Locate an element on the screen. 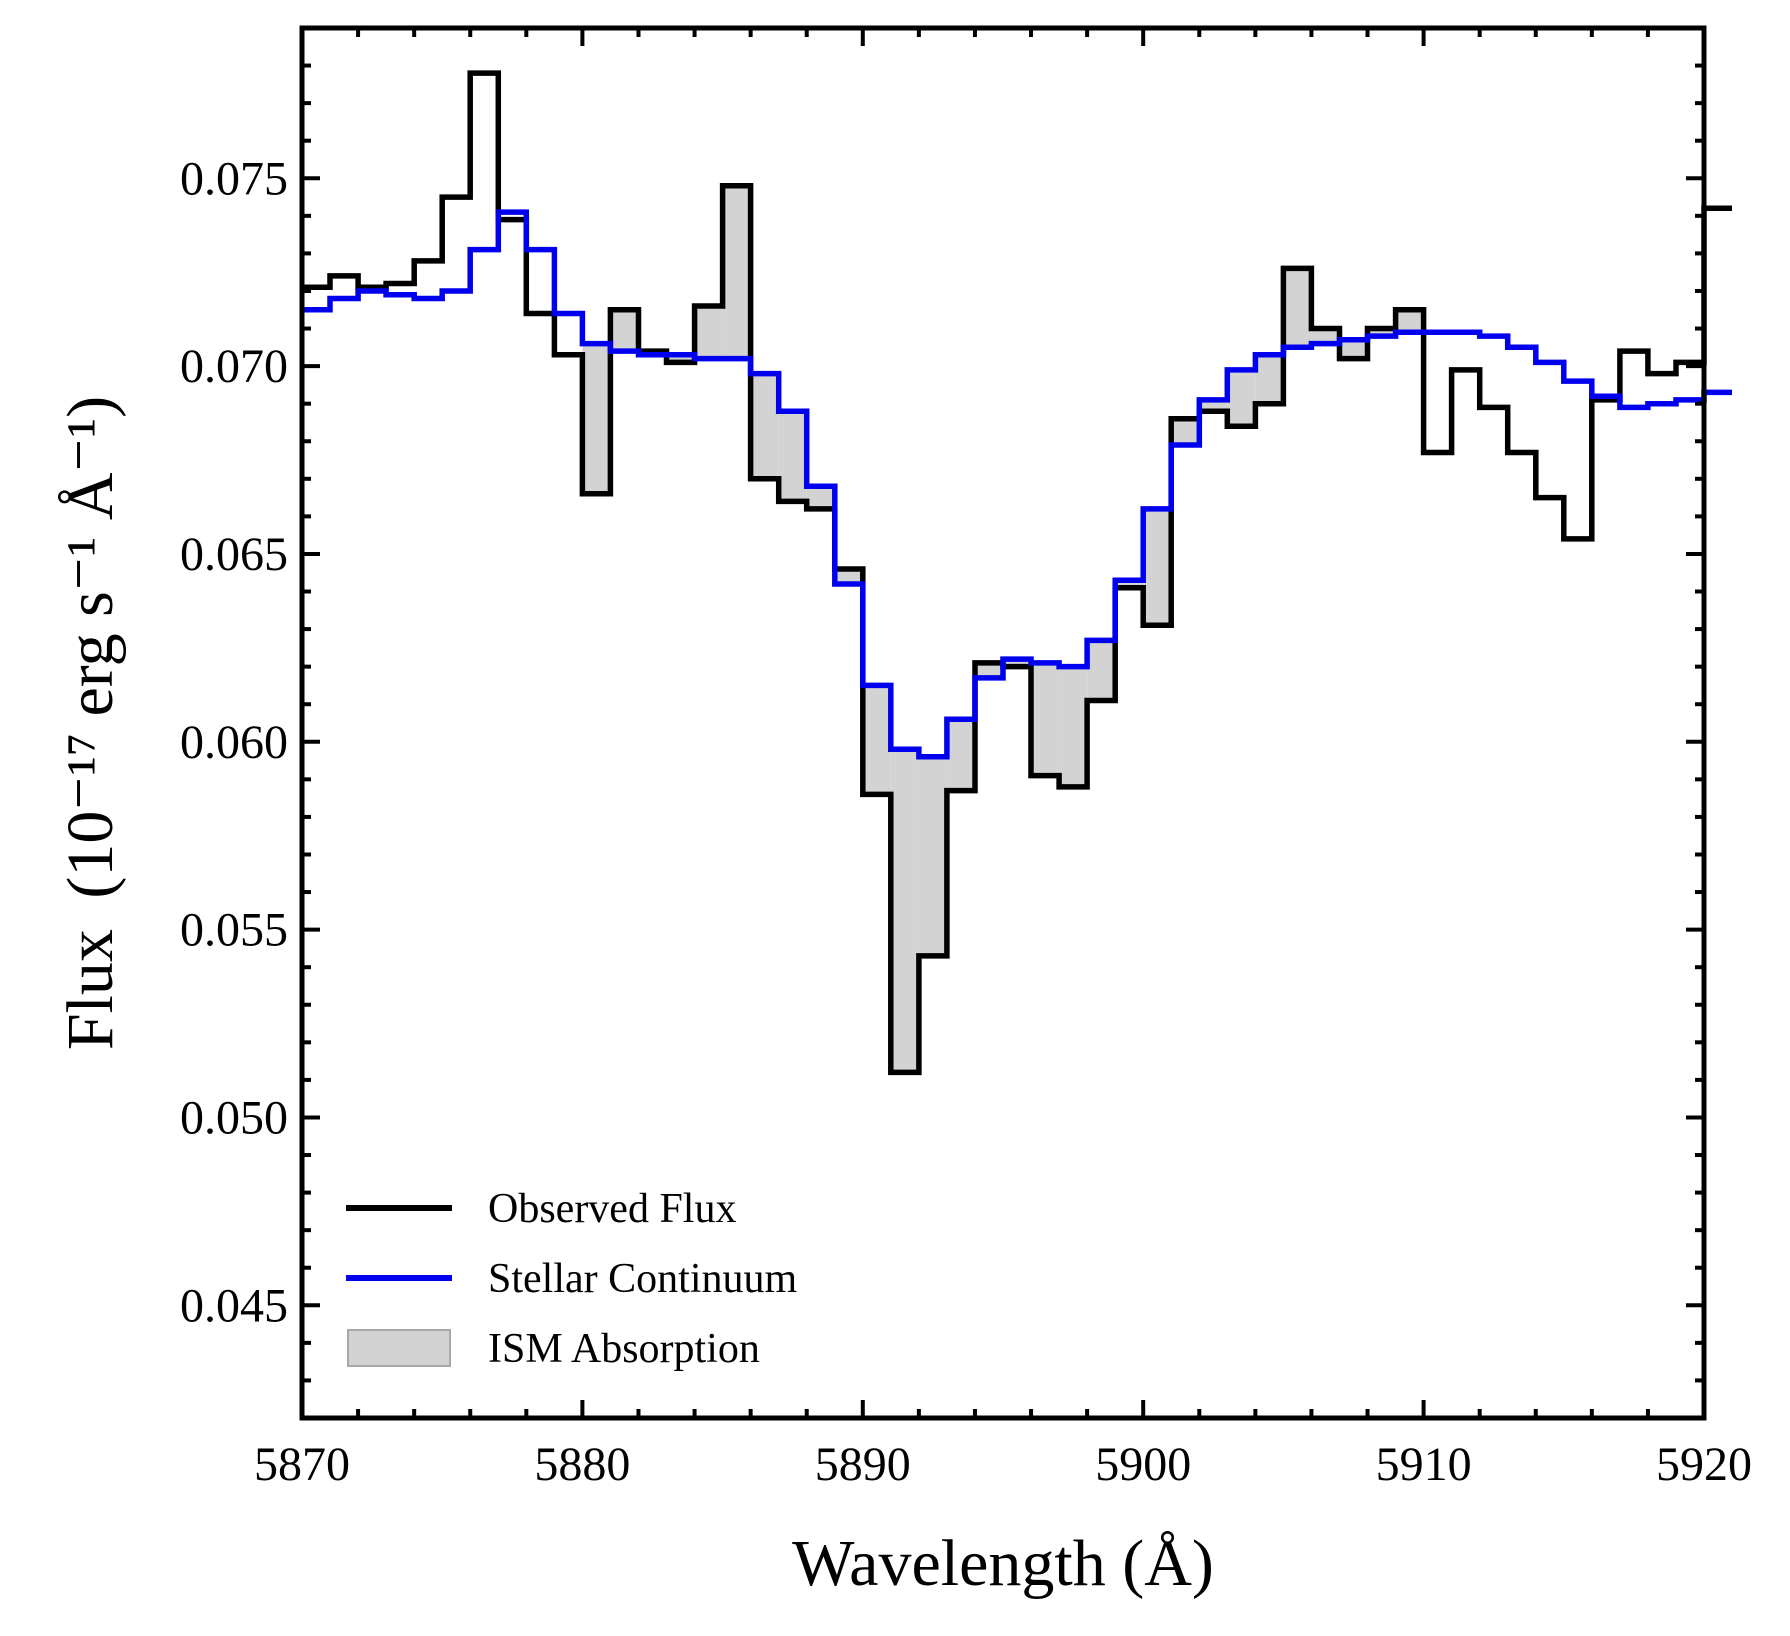 This screenshot has height=1636, width=1790. x-tick-label: 5880 is located at coordinates (582, 1464).